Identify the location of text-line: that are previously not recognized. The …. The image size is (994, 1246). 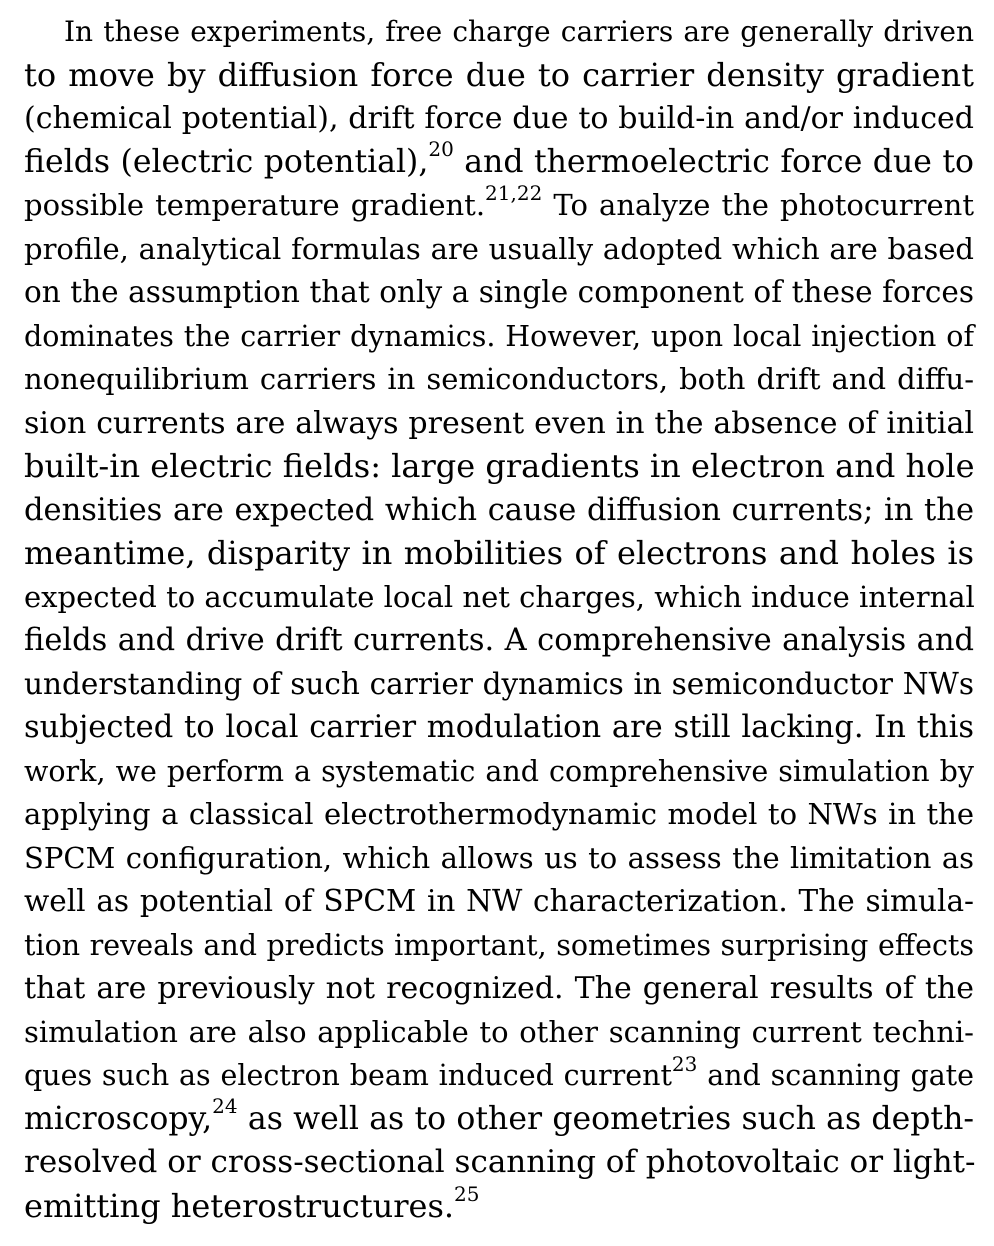
(499, 989).